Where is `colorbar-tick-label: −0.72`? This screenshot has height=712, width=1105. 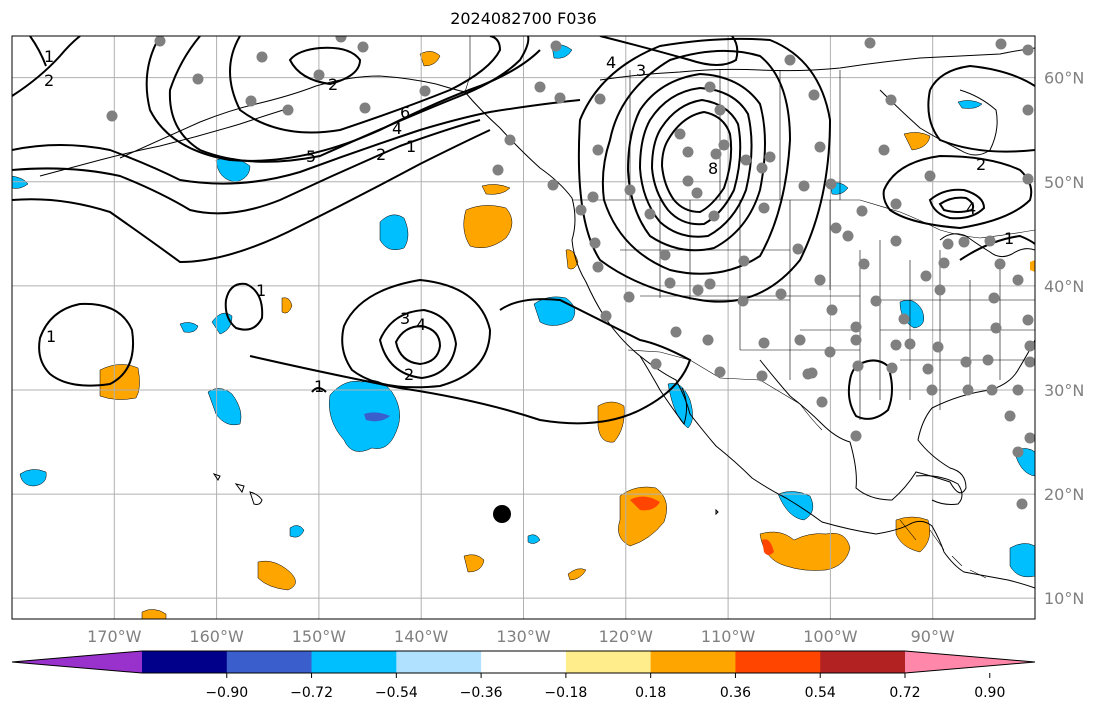 colorbar-tick-label: −0.72 is located at coordinates (311, 693).